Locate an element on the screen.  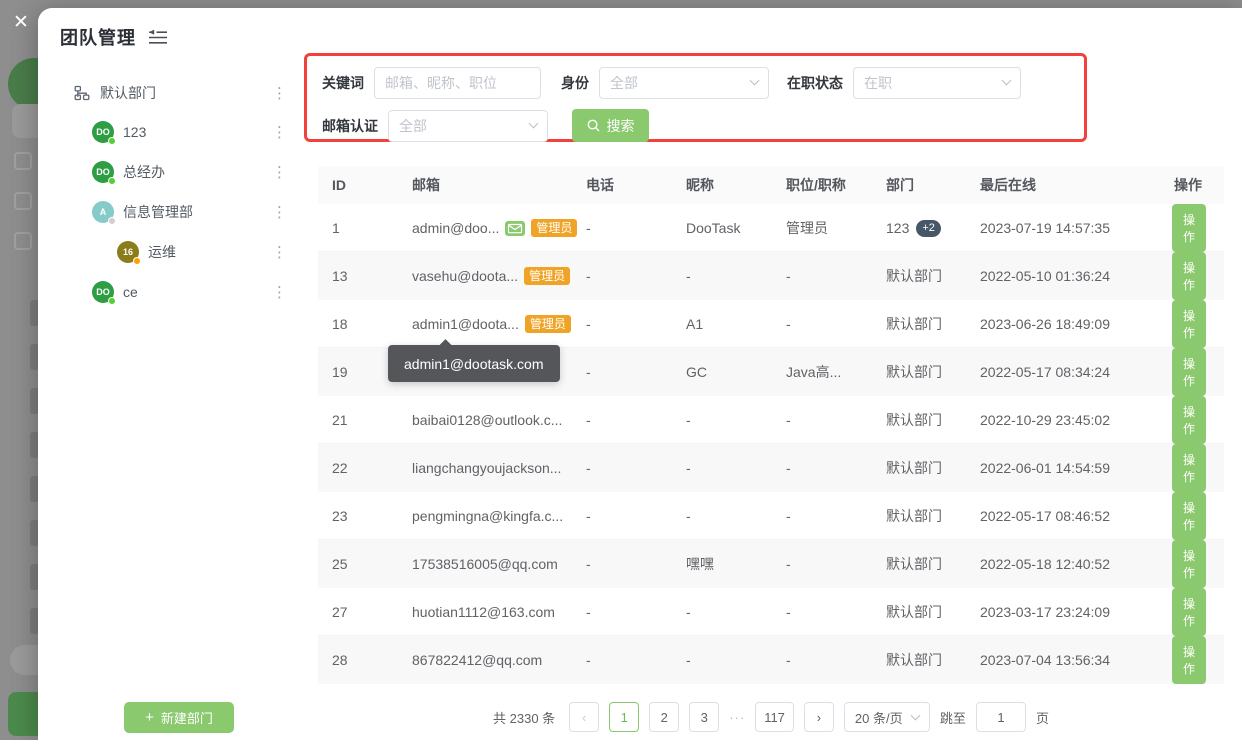
cell-last-online: 2022-10-29 23:45:02 is located at coordinates (1045, 420).